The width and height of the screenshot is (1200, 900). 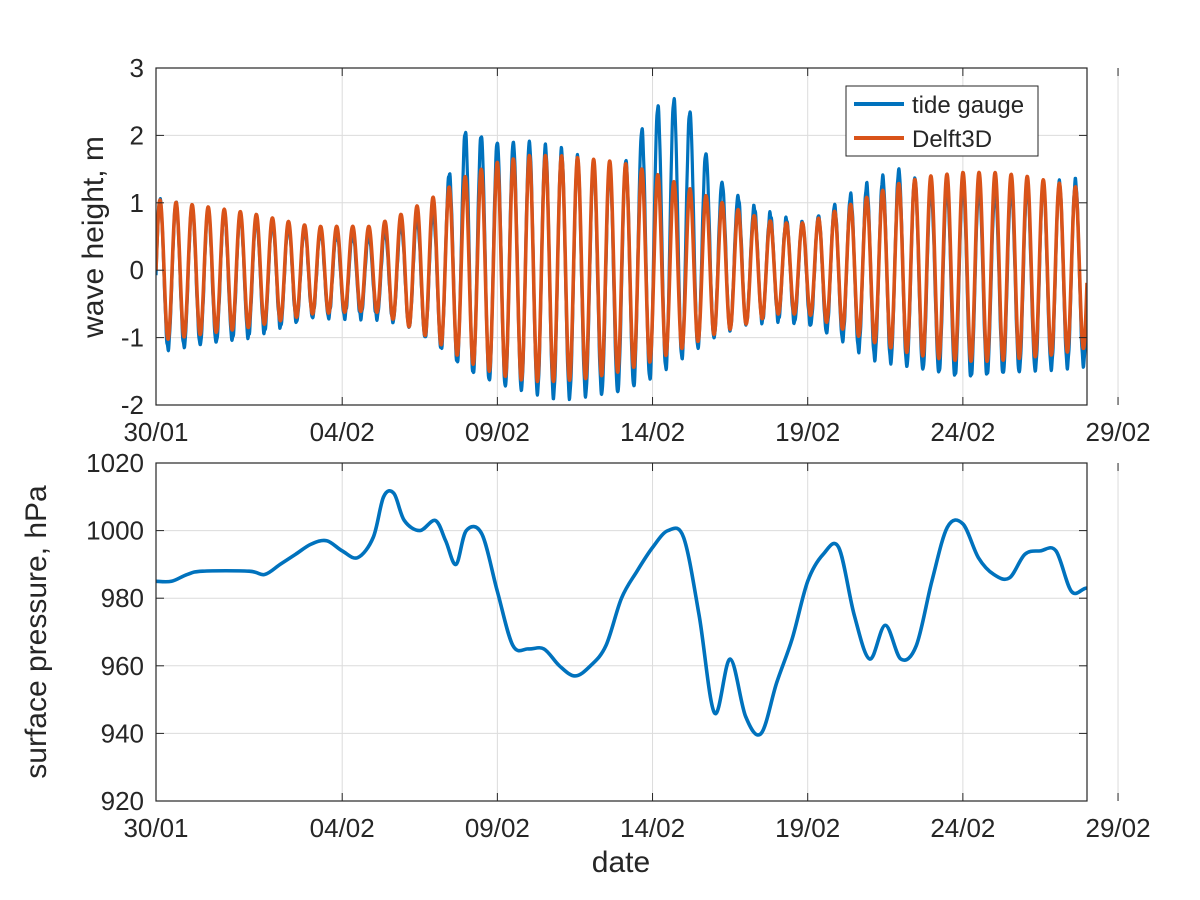 What do you see at coordinates (115, 531) in the screenshot?
I see `y-tick-label: 1000` at bounding box center [115, 531].